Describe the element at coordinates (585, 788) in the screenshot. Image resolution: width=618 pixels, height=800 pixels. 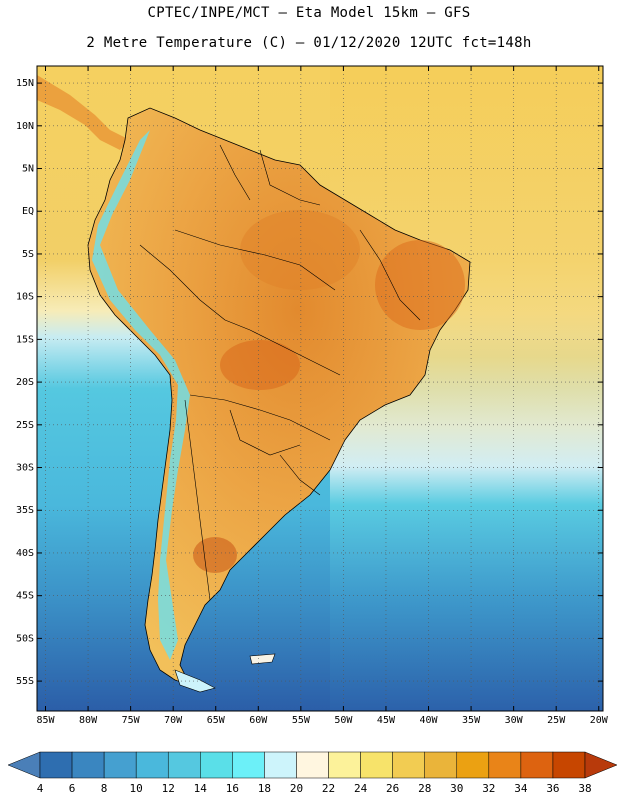
I see `colorbar-tick-label: 38` at that location.